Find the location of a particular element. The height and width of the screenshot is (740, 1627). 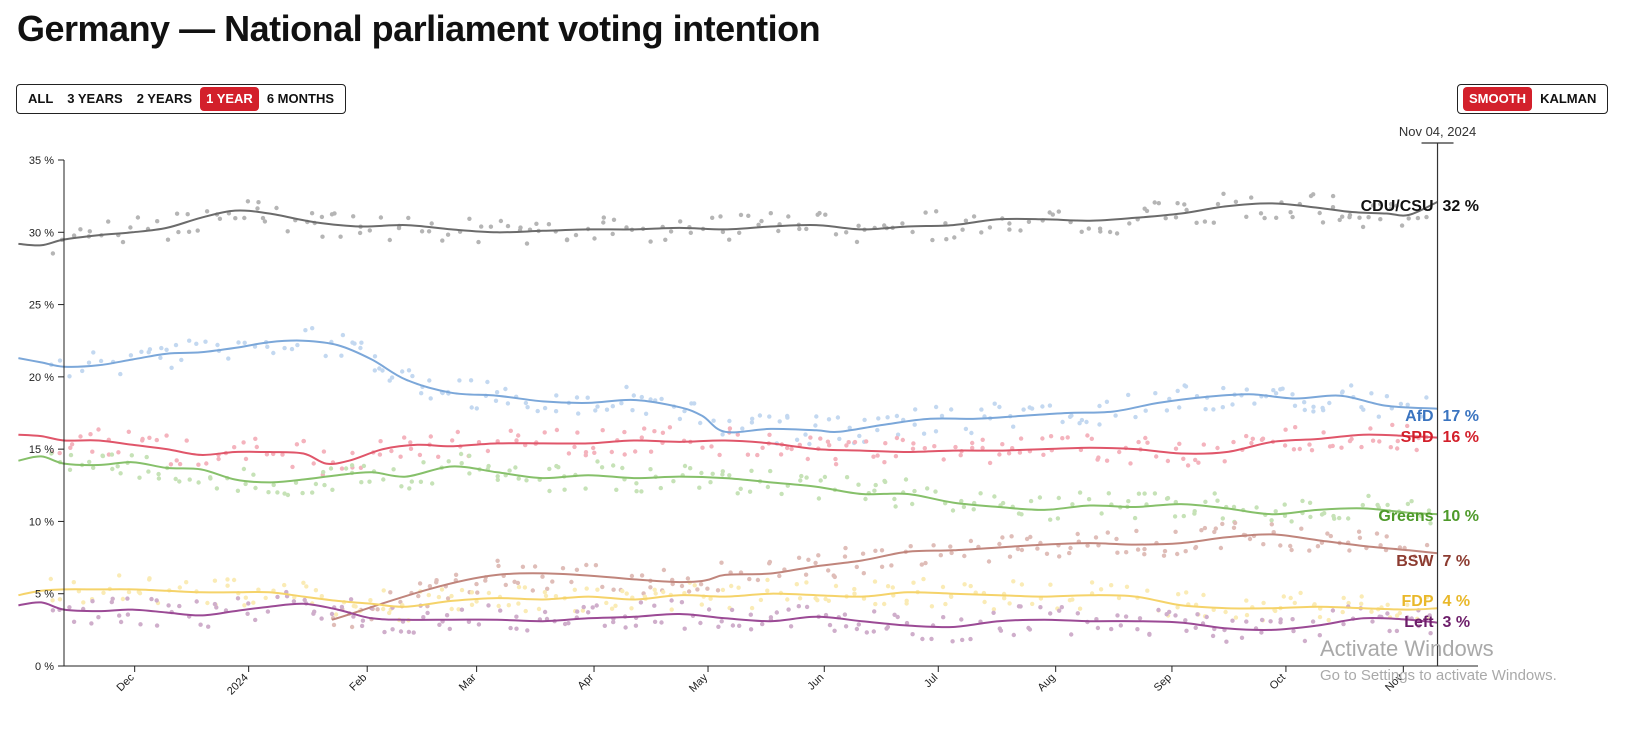

kalman-button: KALMAN is located at coordinates (1568, 99).